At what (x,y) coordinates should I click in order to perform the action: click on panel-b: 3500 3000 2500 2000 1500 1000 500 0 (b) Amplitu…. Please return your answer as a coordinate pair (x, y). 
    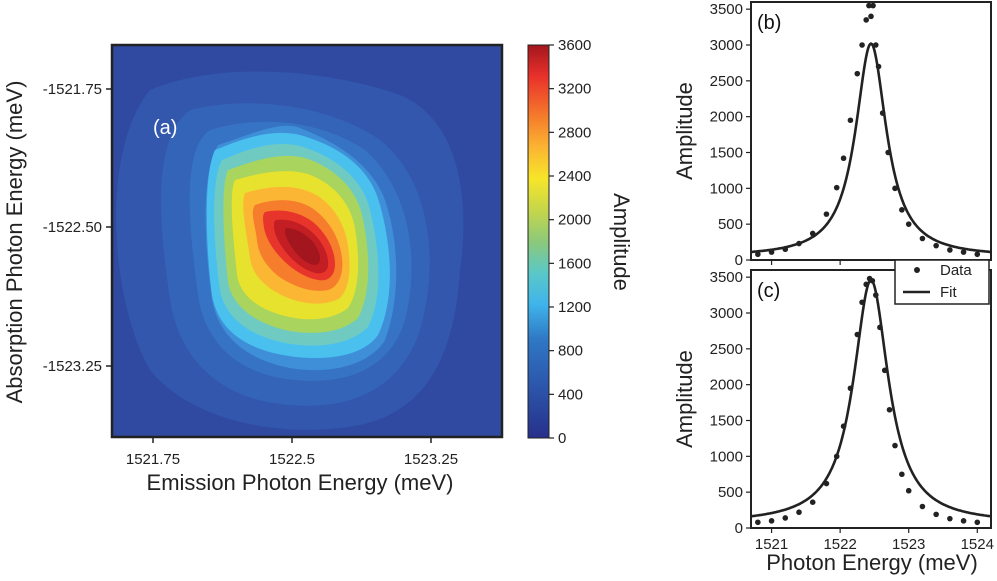
    Looking at the image, I should click on (832, 135).